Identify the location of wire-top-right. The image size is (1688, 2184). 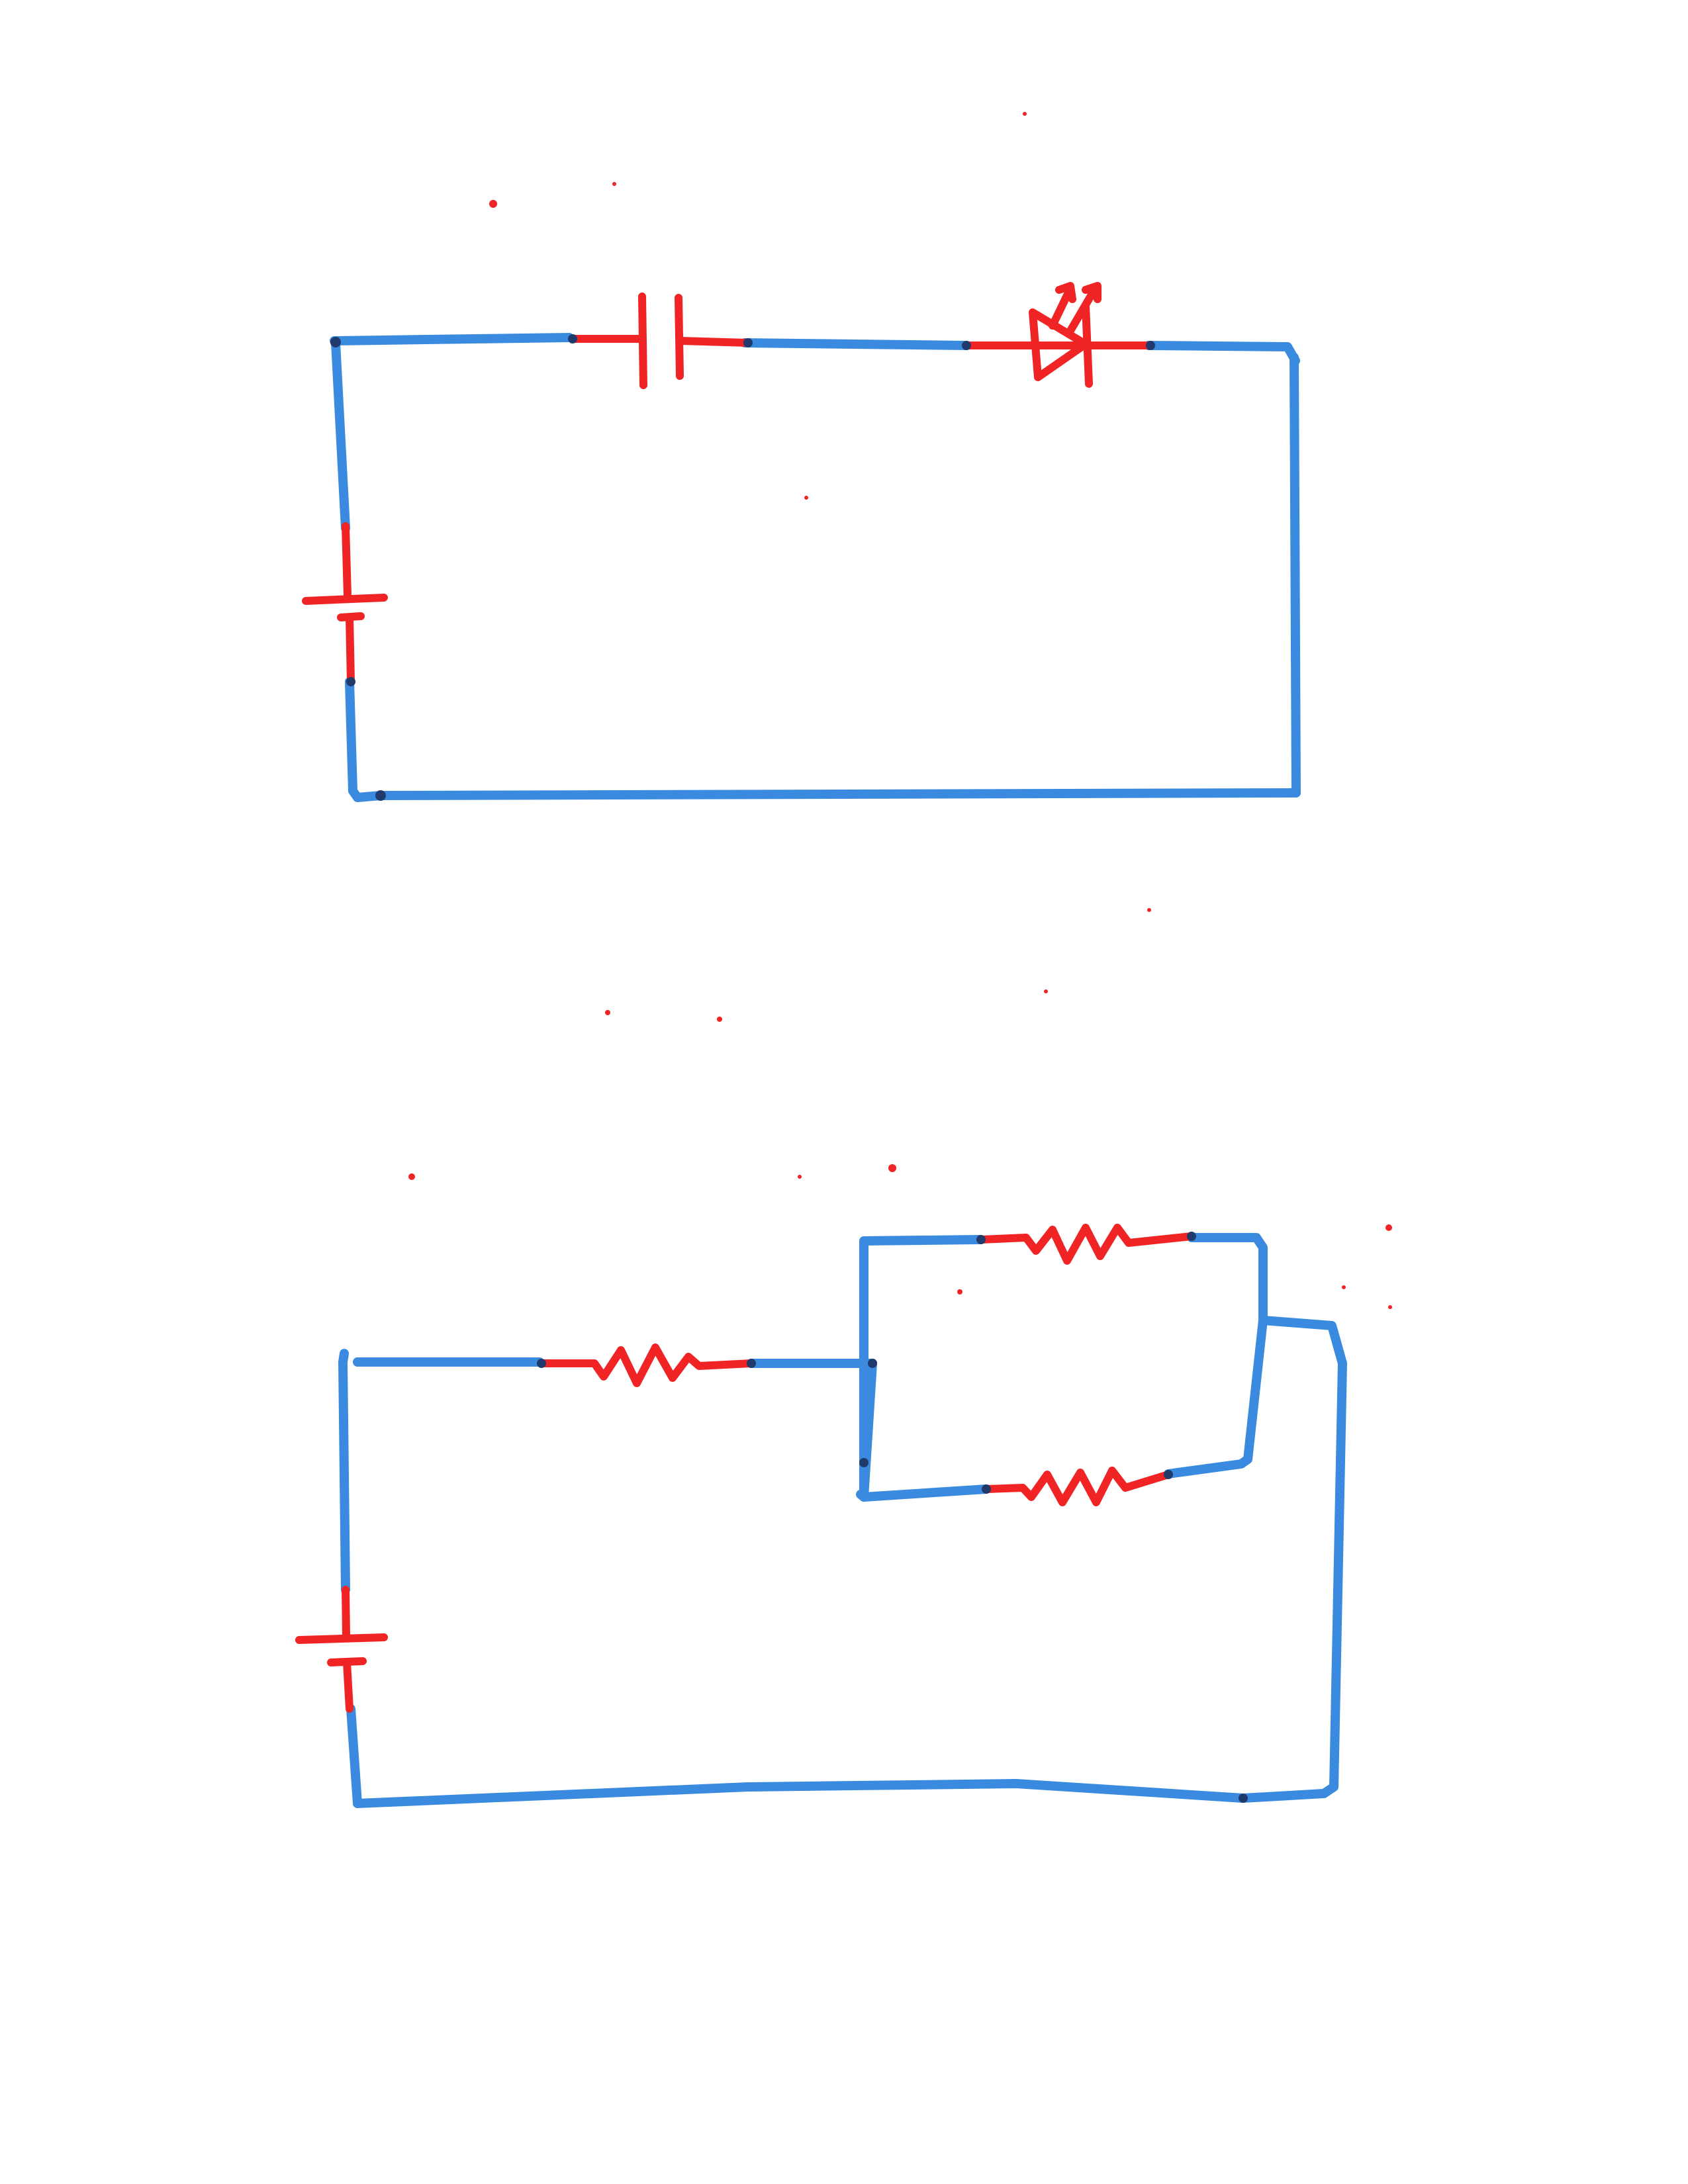
(1222, 353).